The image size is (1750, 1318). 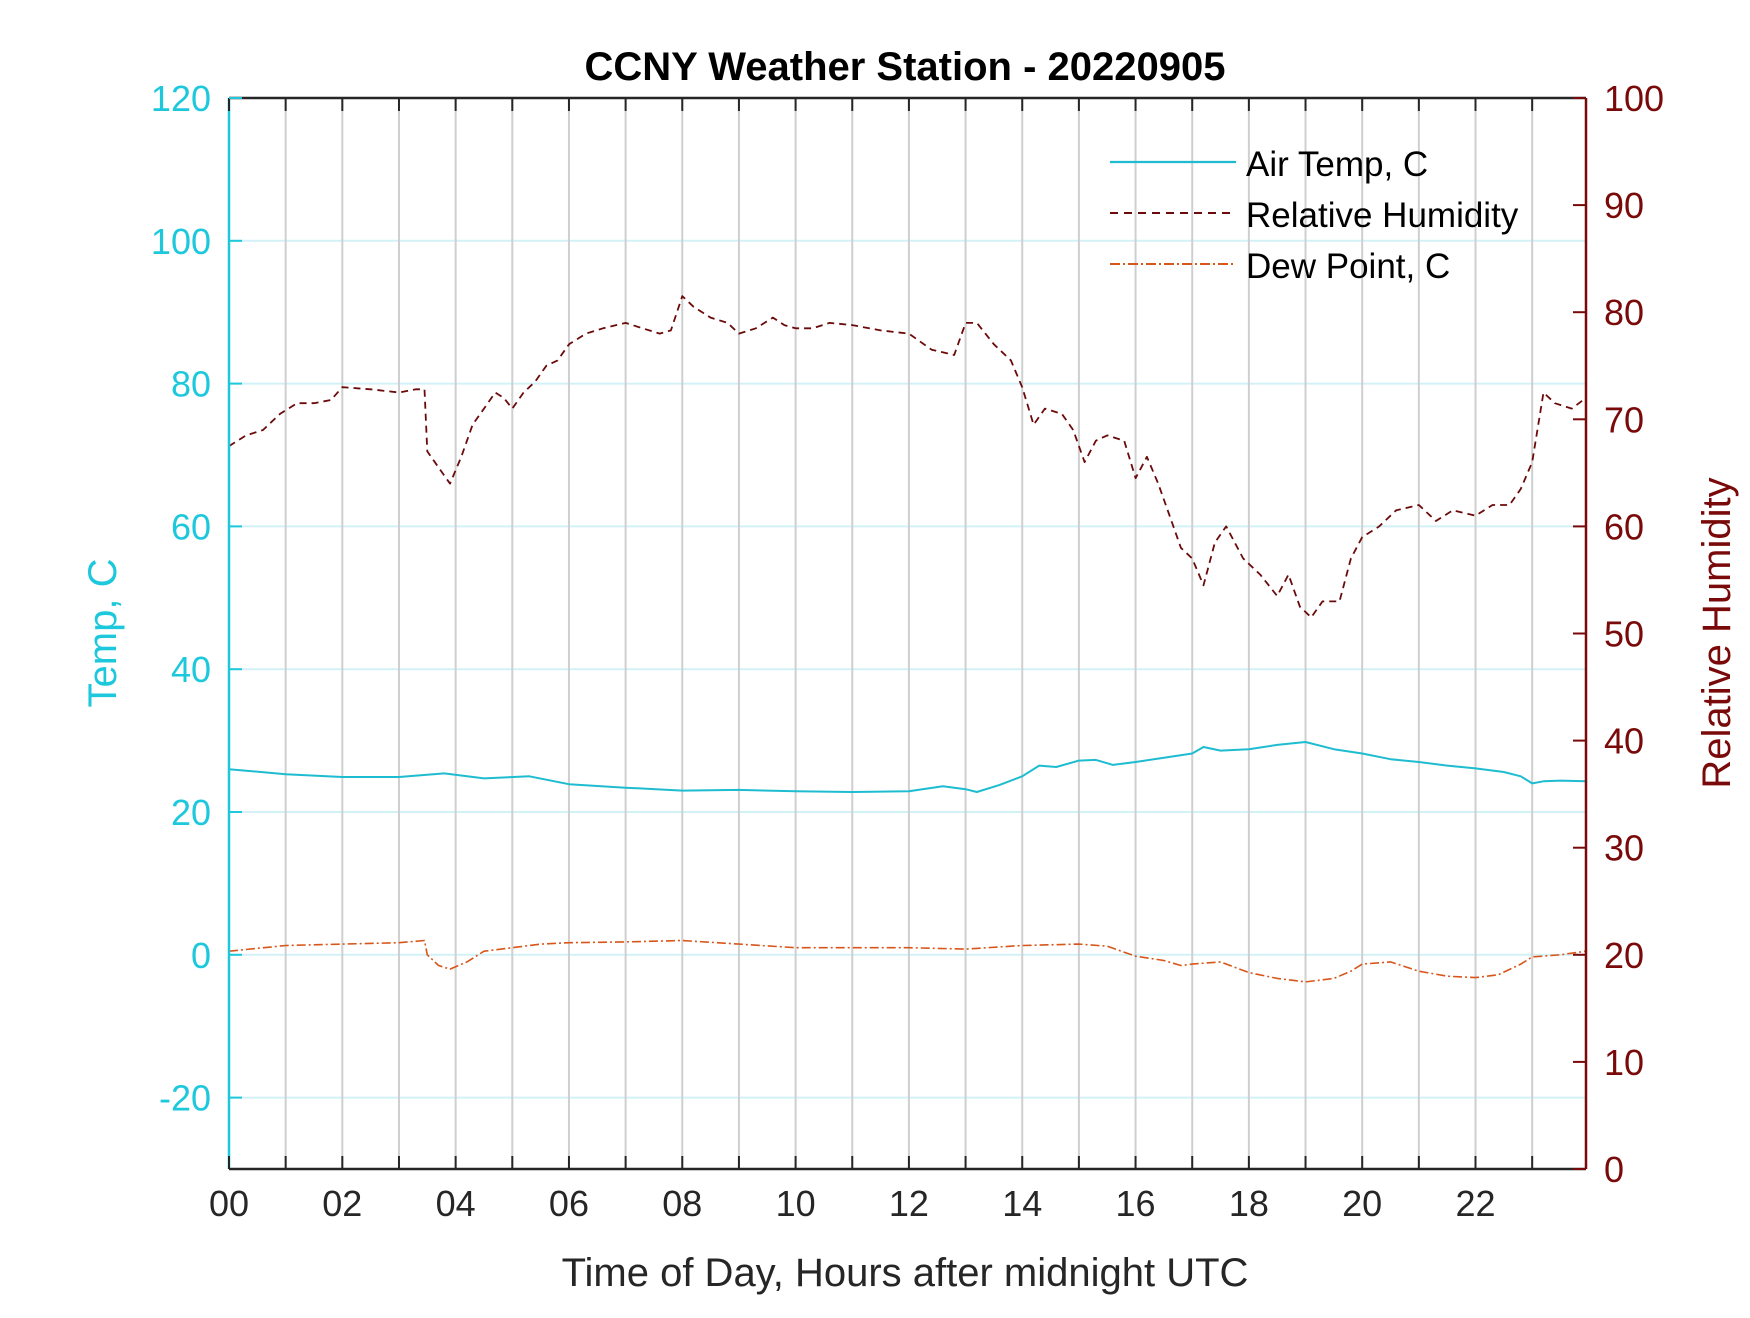 What do you see at coordinates (1717, 632) in the screenshot?
I see `y-axis-label-right: Relative Humidity` at bounding box center [1717, 632].